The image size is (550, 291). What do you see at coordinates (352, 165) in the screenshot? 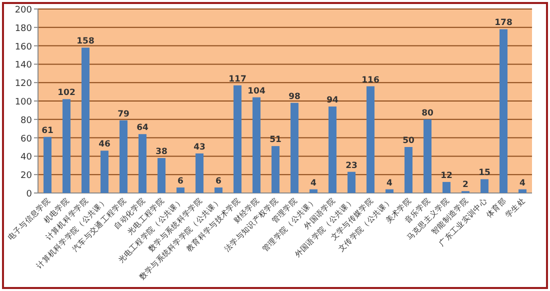
I see `data-label: 23` at bounding box center [352, 165].